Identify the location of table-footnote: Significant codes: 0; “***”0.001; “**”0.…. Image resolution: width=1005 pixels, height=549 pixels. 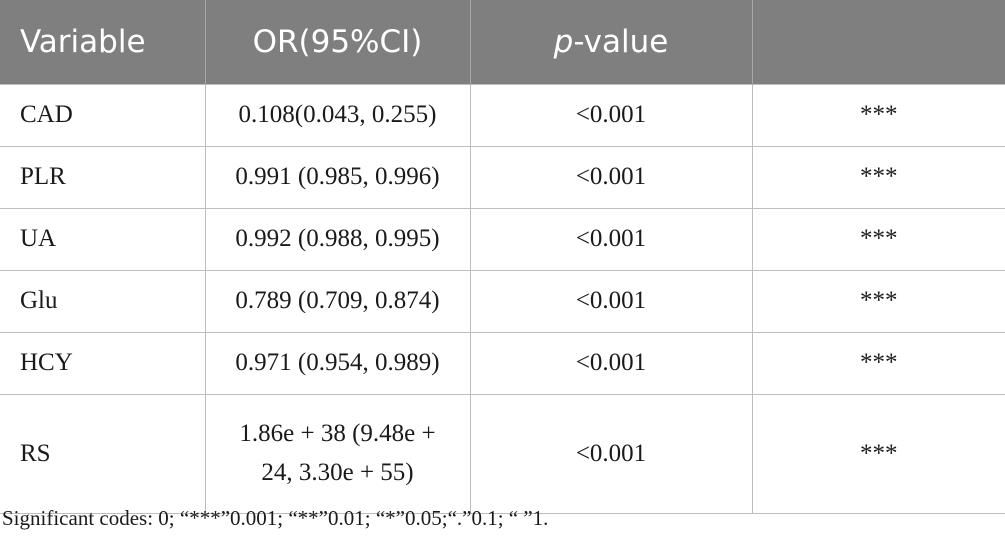
(275, 518).